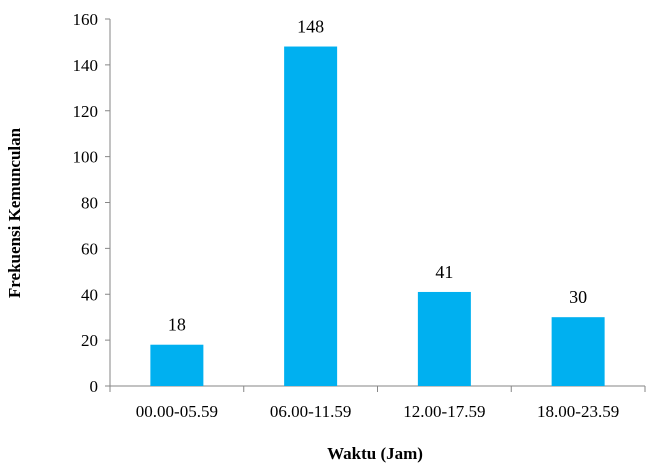 Image resolution: width=651 pixels, height=464 pixels. What do you see at coordinates (89, 294) in the screenshot?
I see `y-tick-label: 40` at bounding box center [89, 294].